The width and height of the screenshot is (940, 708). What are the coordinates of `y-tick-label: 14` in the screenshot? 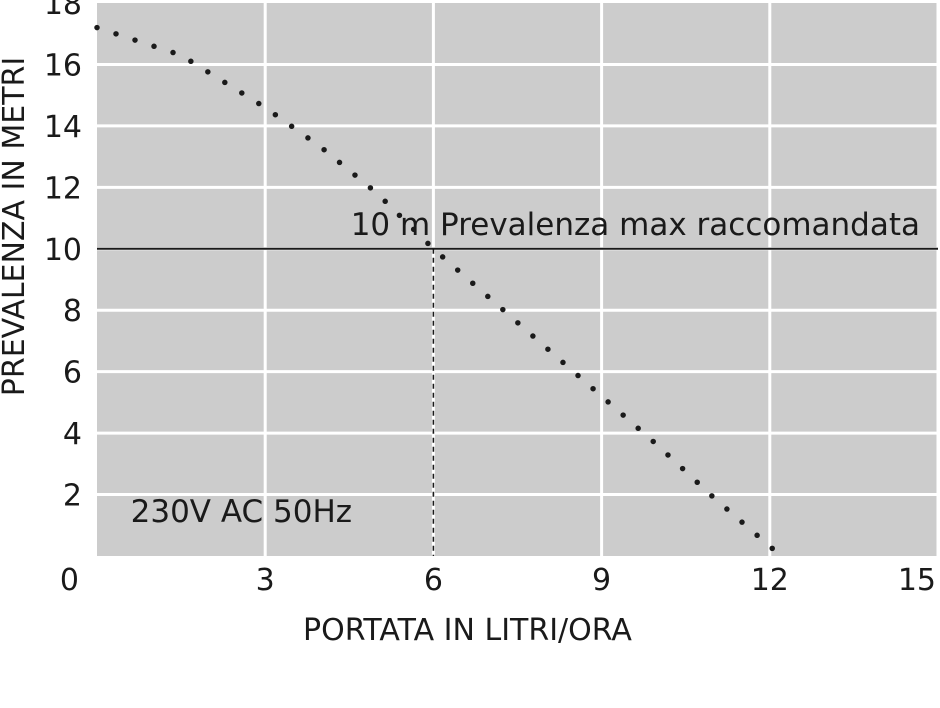 It's located at (63, 127).